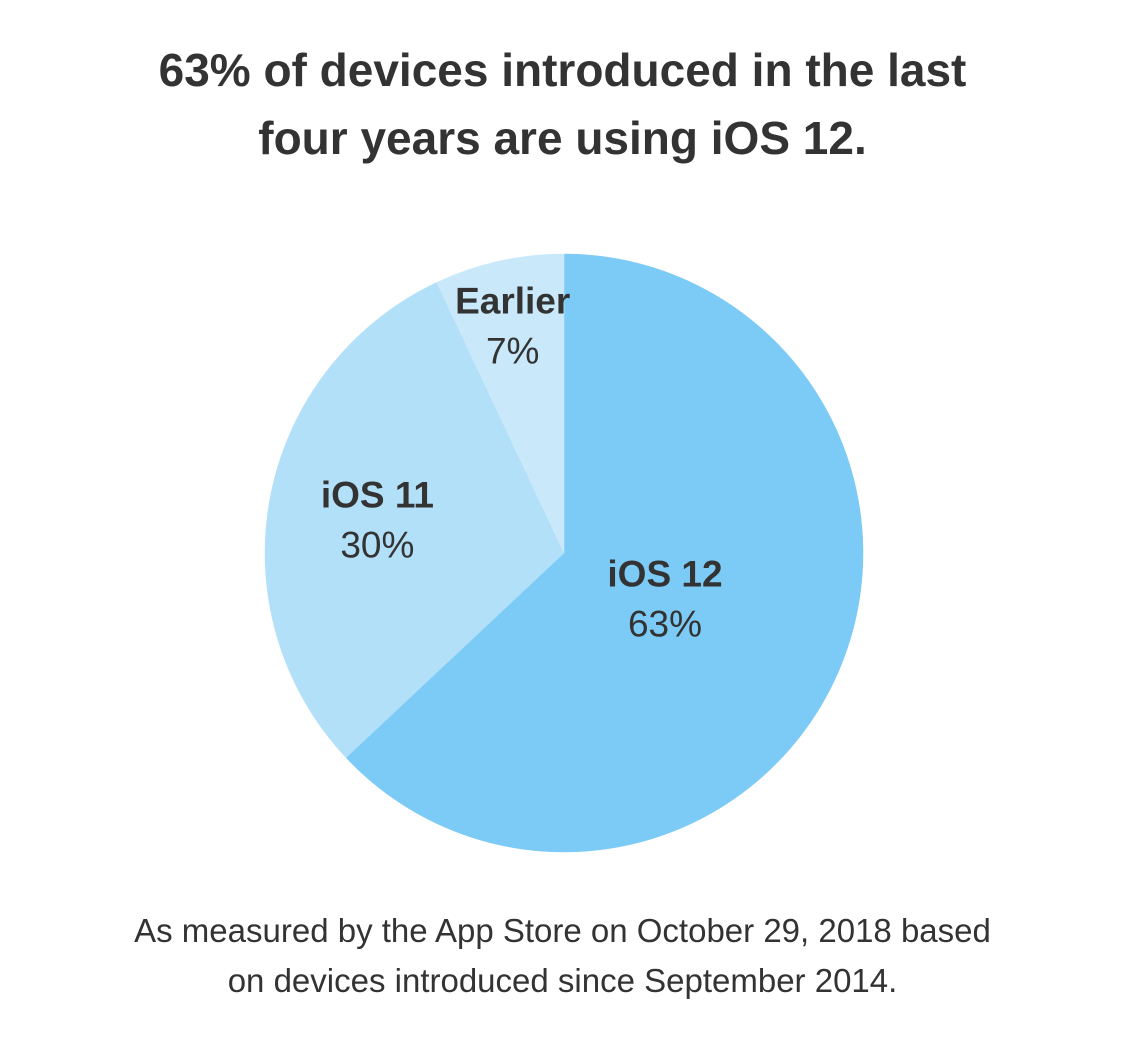 The width and height of the screenshot is (1125, 1039). What do you see at coordinates (512, 351) in the screenshot?
I see `slice-value-earlier: 7%` at bounding box center [512, 351].